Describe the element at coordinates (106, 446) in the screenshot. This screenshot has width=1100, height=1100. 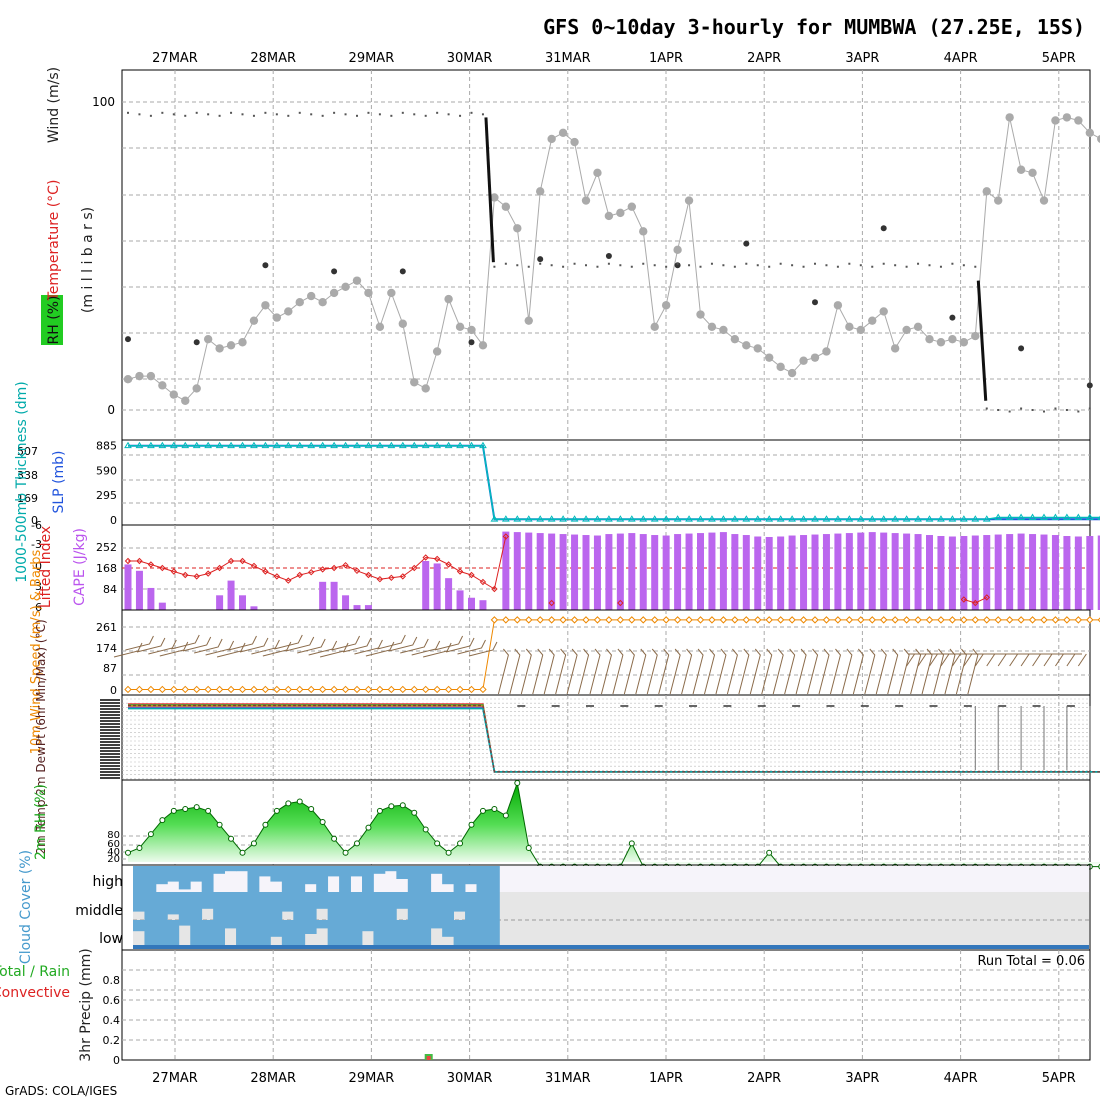
I see `slp-tick: 885` at that location.